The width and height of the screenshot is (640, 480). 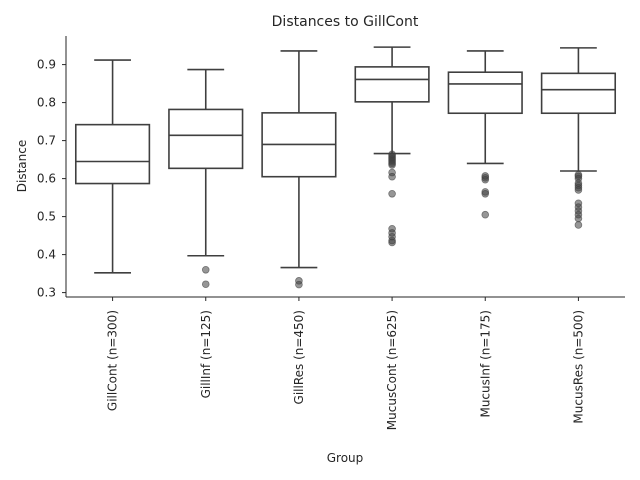 What do you see at coordinates (113, 360) in the screenshot?
I see `x-tick-label: GillCont (n=300)` at bounding box center [113, 360].